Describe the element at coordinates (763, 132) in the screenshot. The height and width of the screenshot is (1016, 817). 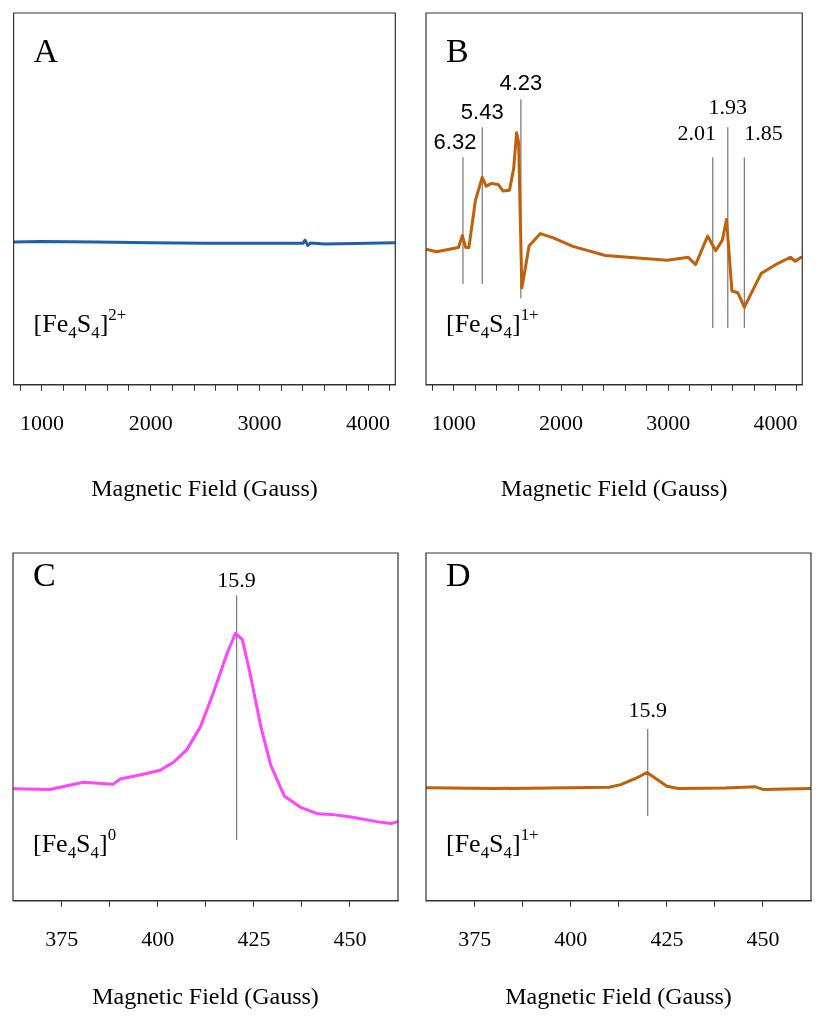
I see `annotation: 1.85` at that location.